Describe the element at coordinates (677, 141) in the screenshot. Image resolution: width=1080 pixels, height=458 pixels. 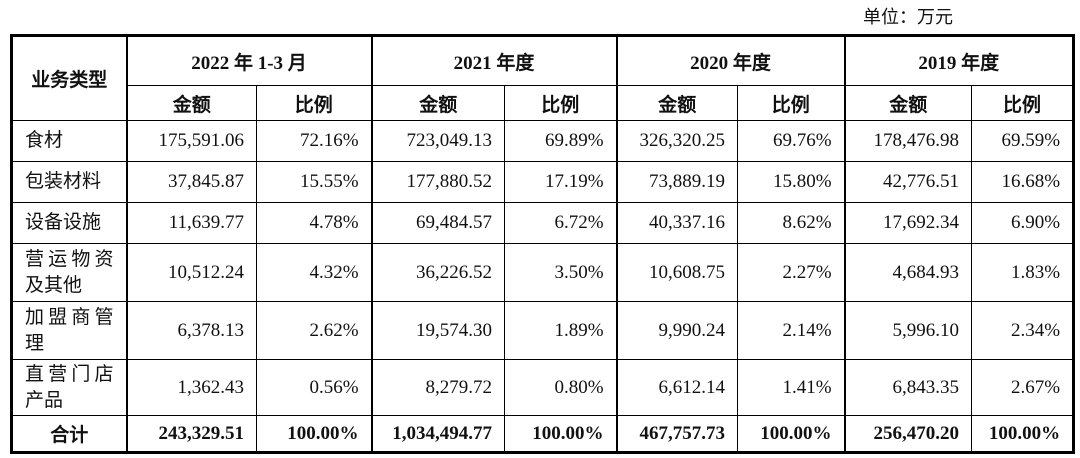
I see `amount-cell: 326,320.25` at that location.